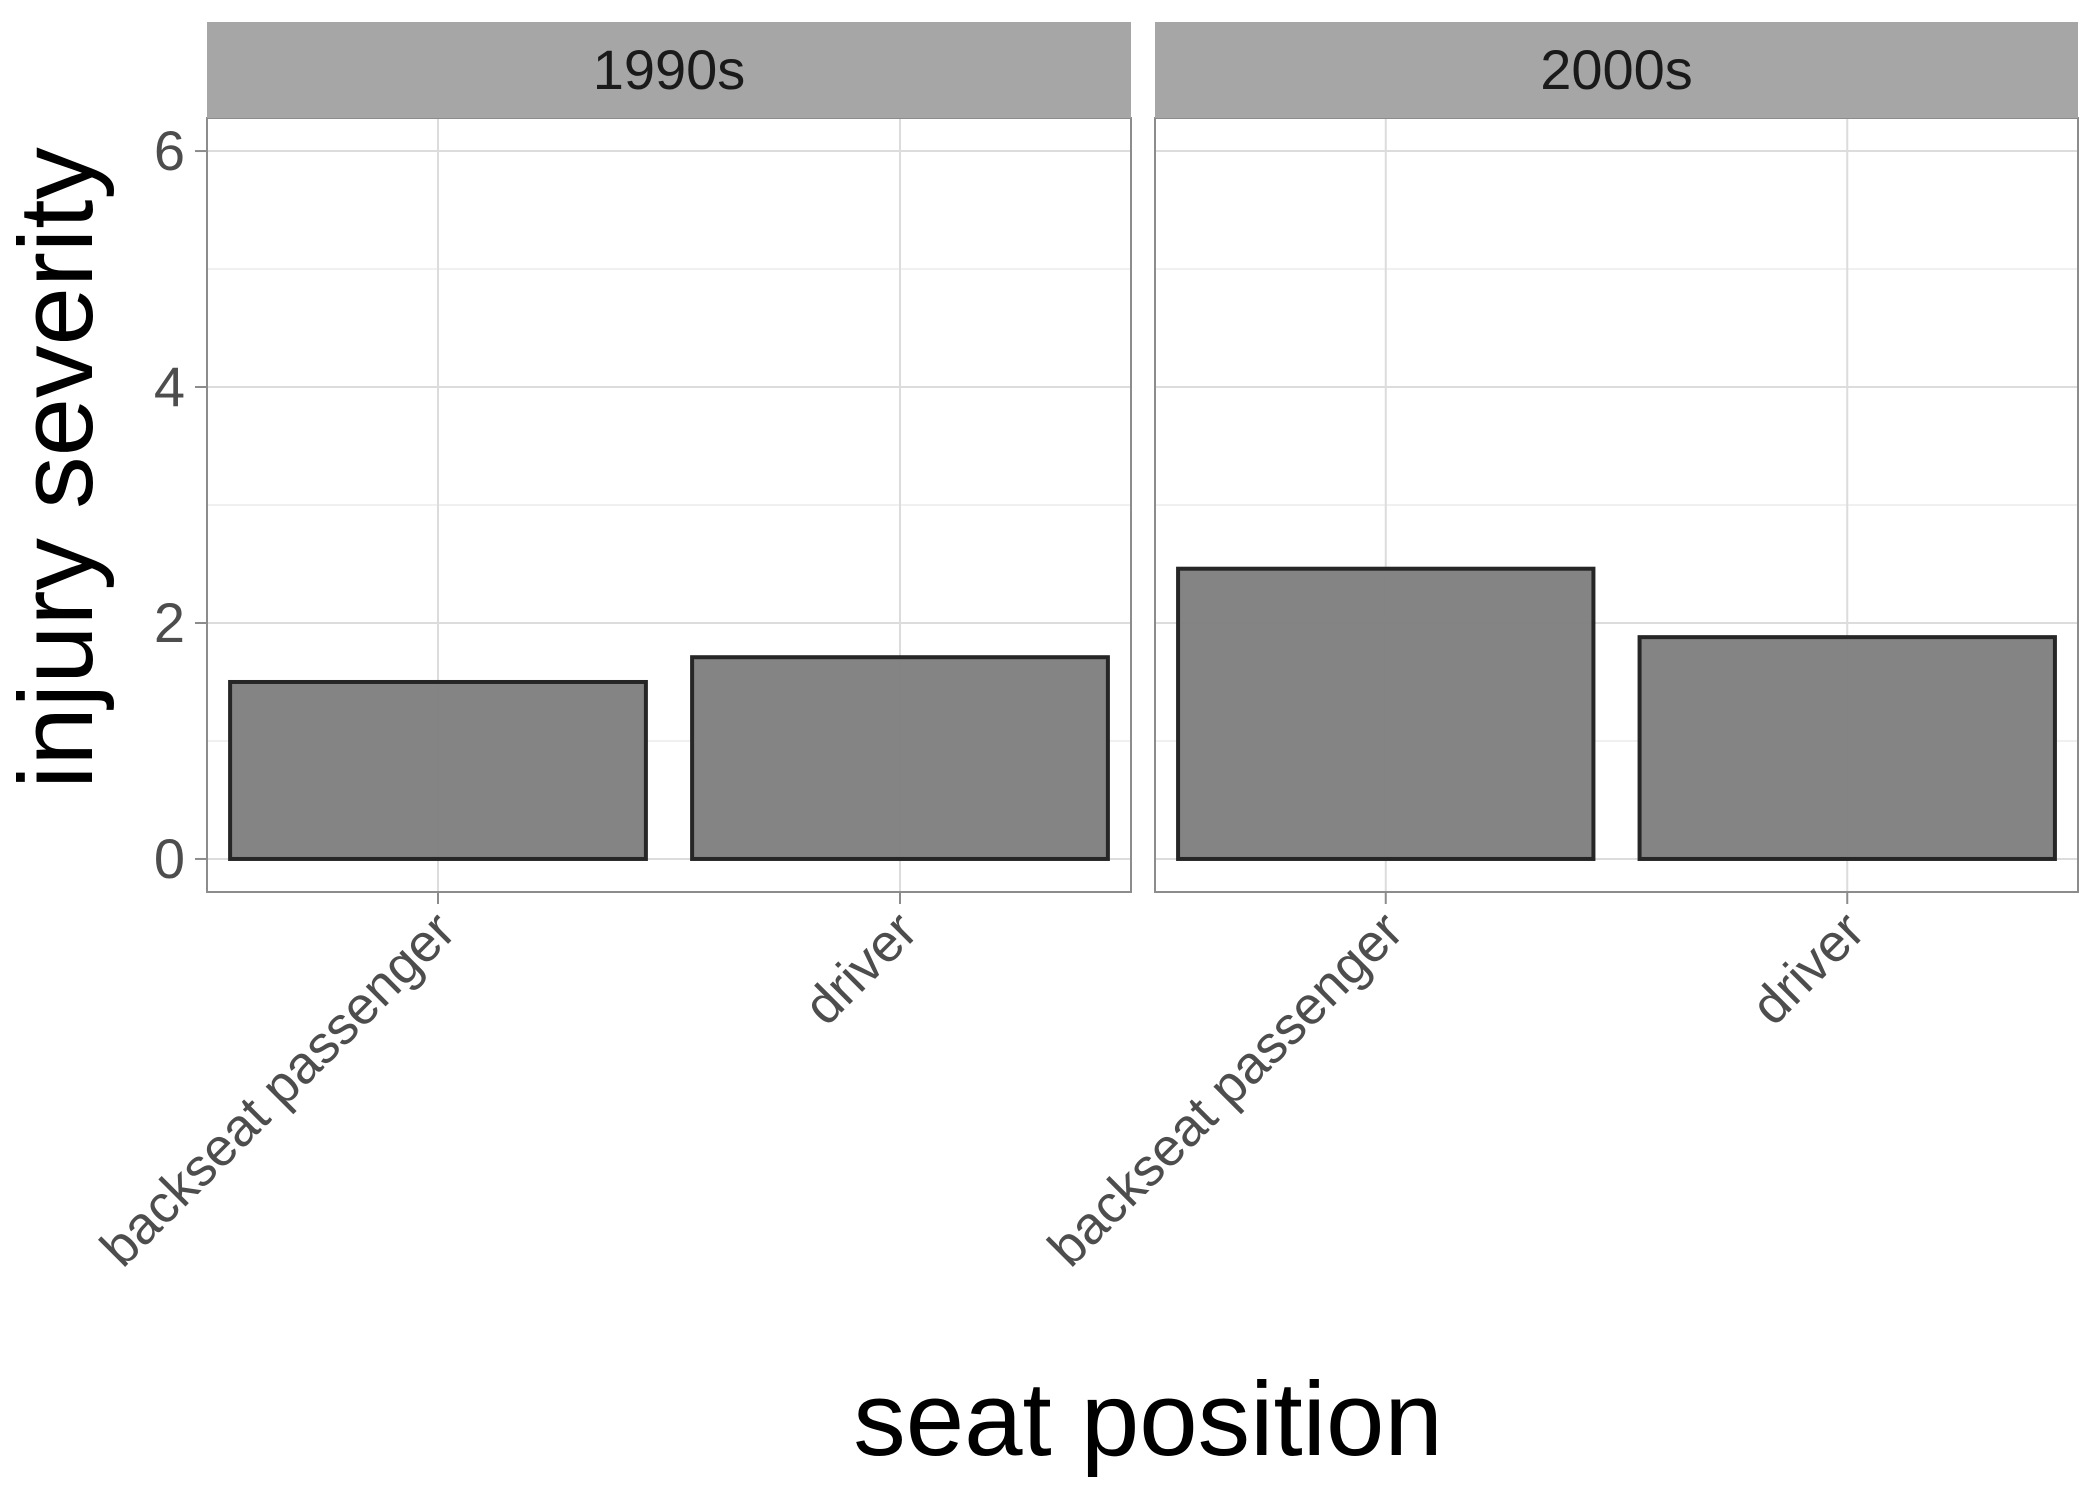  Describe the element at coordinates (169, 622) in the screenshot. I see `y-tick-label: 2` at that location.